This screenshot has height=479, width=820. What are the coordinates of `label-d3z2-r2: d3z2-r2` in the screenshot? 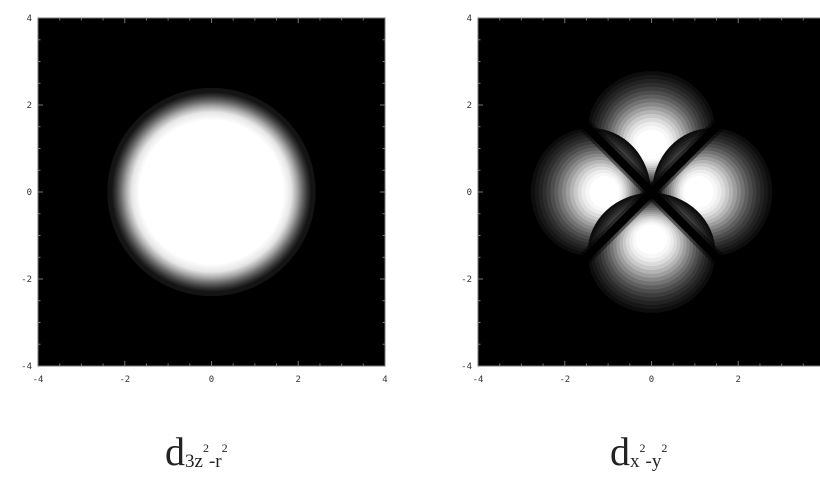 It's located at (196, 452).